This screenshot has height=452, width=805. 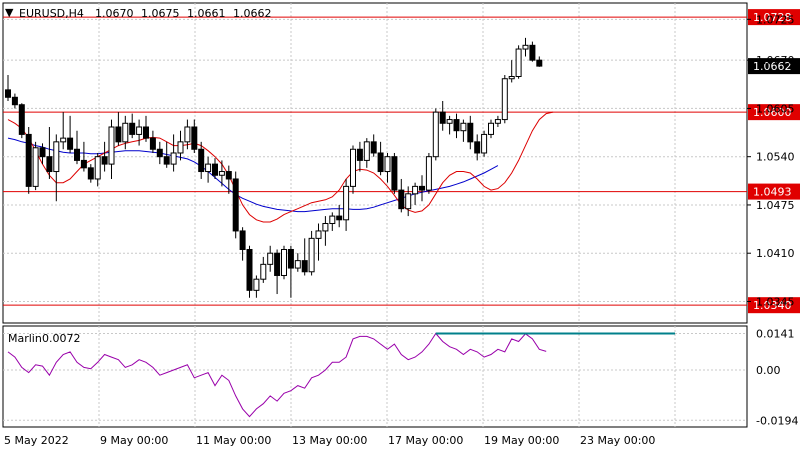 What do you see at coordinates (329, 440) in the screenshot?
I see `time-axis-label: 13 May 00:00` at bounding box center [329, 440].